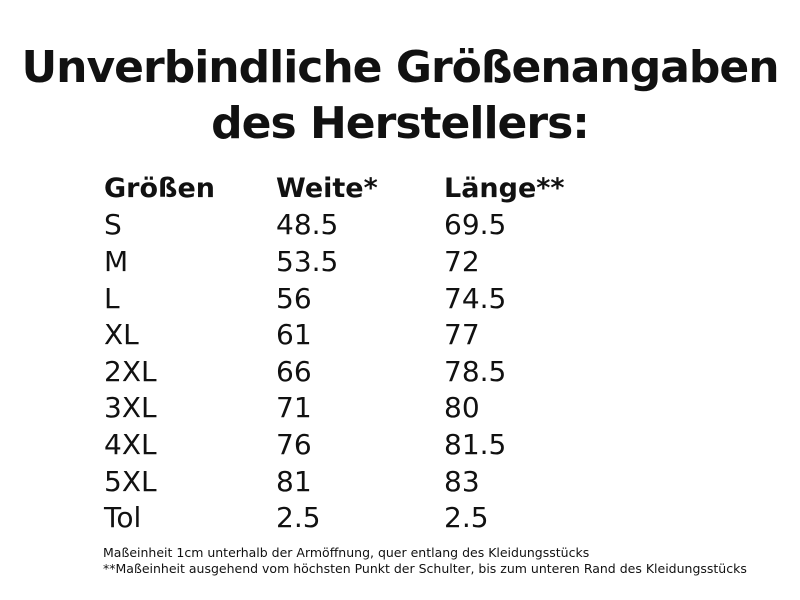 Image resolution: width=800 pixels, height=600 pixels. I want to click on table-cell: 56, so click(294, 298).